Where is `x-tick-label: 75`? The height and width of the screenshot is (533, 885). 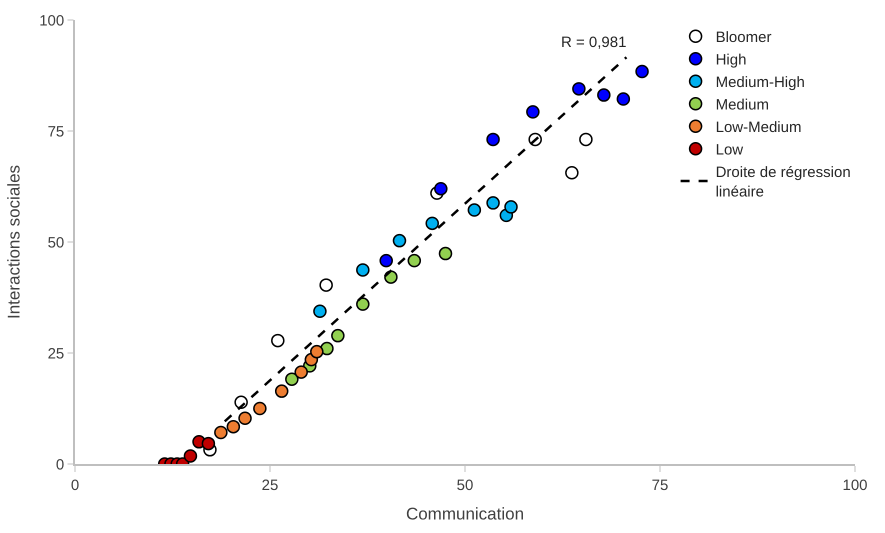
x-tick-label: 75 is located at coordinates (660, 485).